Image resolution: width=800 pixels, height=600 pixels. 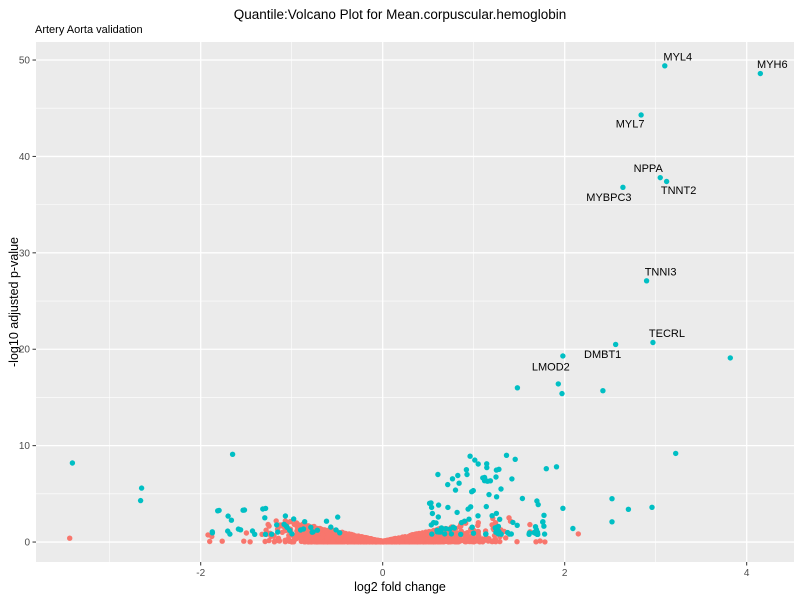 I want to click on x-tick-label: -2, so click(x=200, y=573).